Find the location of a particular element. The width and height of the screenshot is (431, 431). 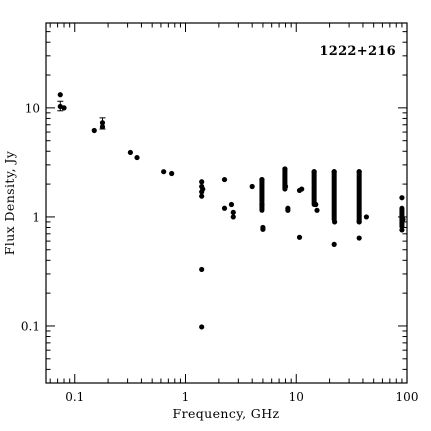

y-tick-label: 0.1 is located at coordinates (30, 326).